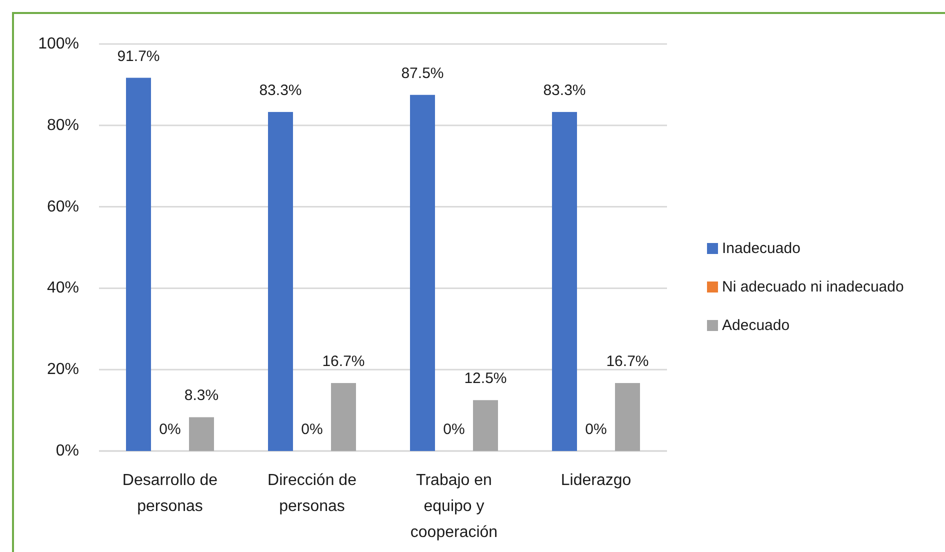 The height and width of the screenshot is (552, 945). What do you see at coordinates (596, 480) in the screenshot?
I see `x-tick-label: Liderazgo` at bounding box center [596, 480].